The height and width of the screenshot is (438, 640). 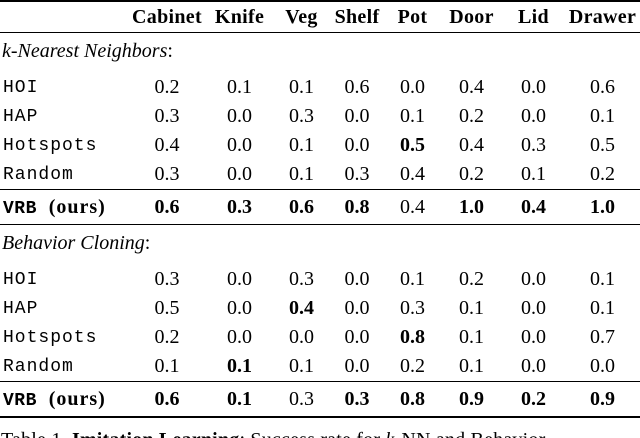 What do you see at coordinates (320, 53) in the screenshot?
I see `section-heading-knn: k-Nearest Neighbors:` at bounding box center [320, 53].